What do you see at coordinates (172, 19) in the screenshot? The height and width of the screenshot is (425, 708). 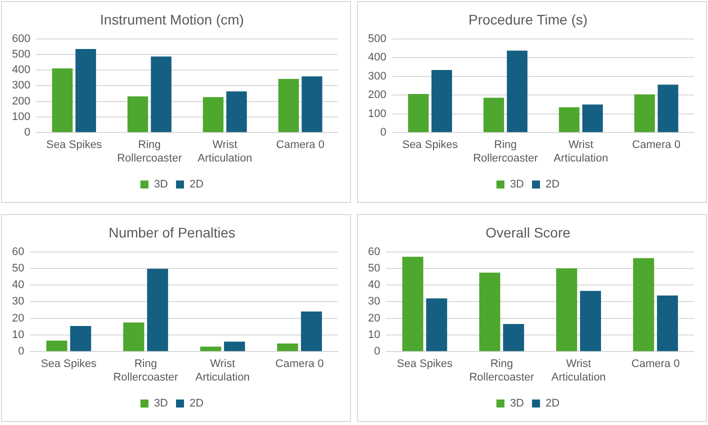 I see `chart-title: Instrument Motion (cm)` at bounding box center [172, 19].